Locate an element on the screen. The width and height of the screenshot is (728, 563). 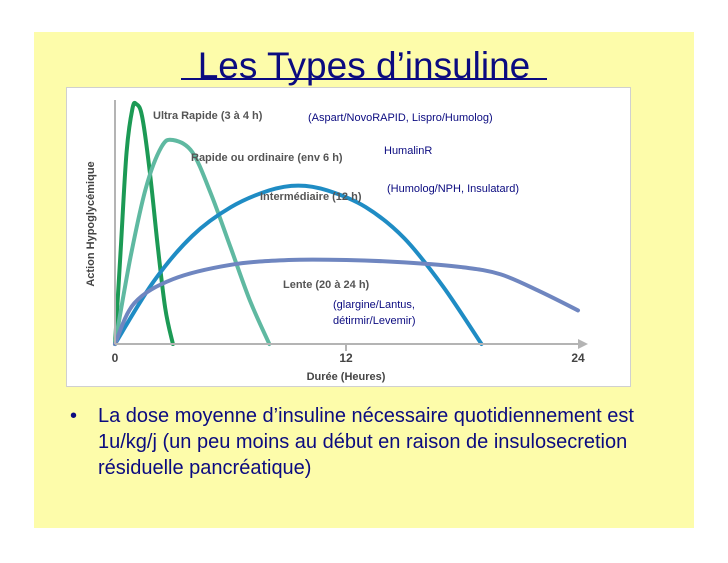
x-tick-12: 12 is located at coordinates (346, 358).